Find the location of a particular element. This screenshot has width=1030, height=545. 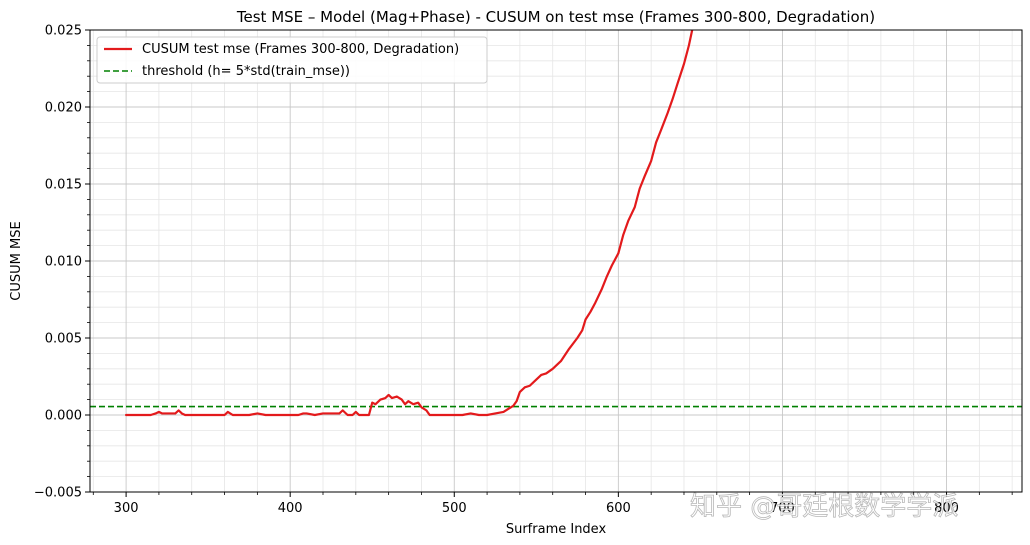

x-tick-label: 500 is located at coordinates (454, 508).